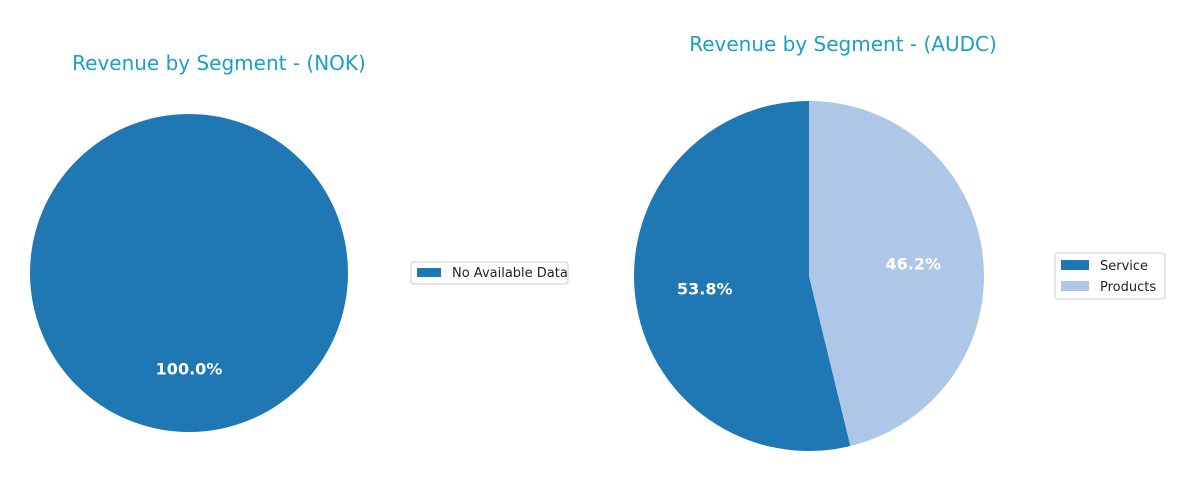  What do you see at coordinates (429, 272) in the screenshot?
I see `legend-swatch-no-data` at bounding box center [429, 272].